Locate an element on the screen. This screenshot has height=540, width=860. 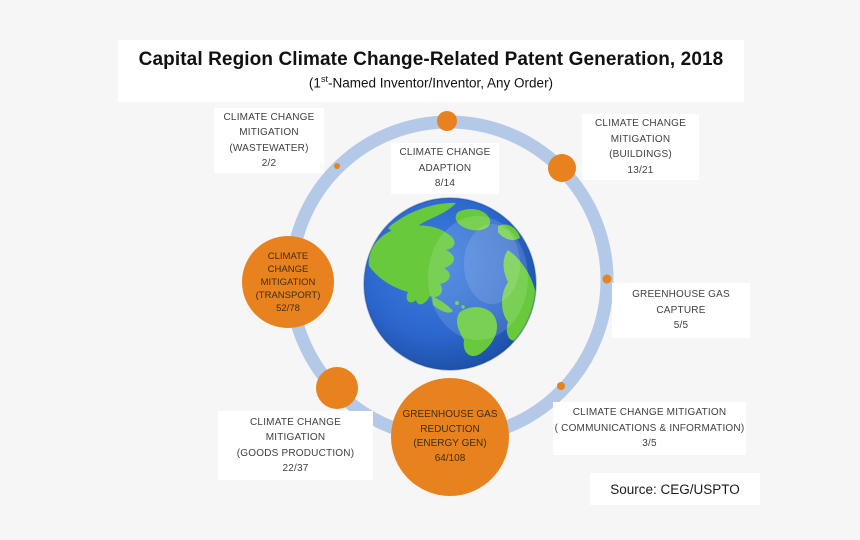
bubble-communications is located at coordinates (561, 386).